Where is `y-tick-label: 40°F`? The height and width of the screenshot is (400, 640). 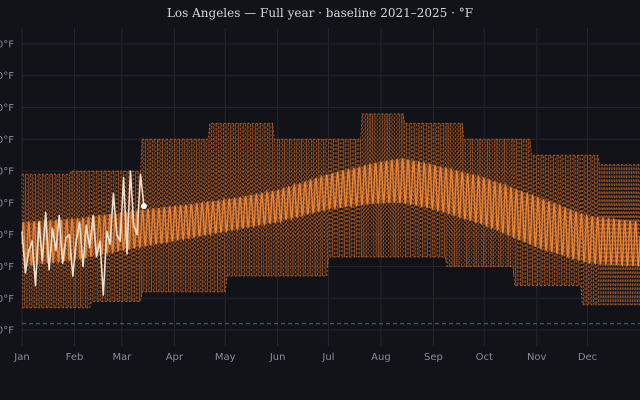
y-tick-label: 40°F is located at coordinates (7, 299).